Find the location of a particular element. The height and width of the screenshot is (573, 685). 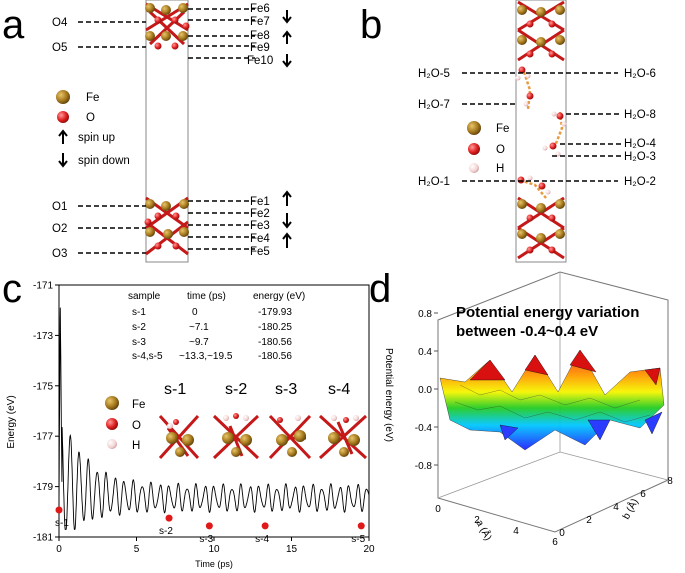

a-tick-label: 0 is located at coordinates (438, 509).